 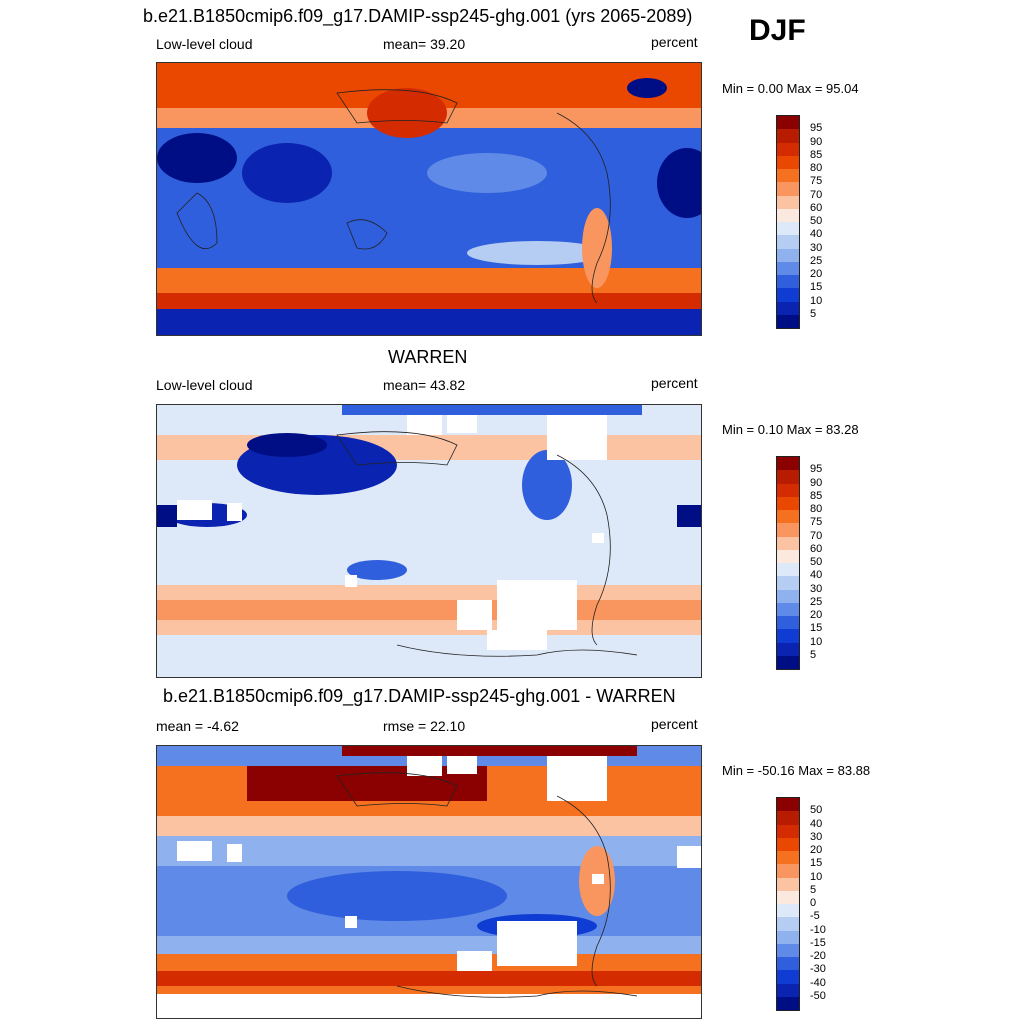 What do you see at coordinates (816, 535) in the screenshot?
I see `colorbar-tick-label: 70` at bounding box center [816, 535].